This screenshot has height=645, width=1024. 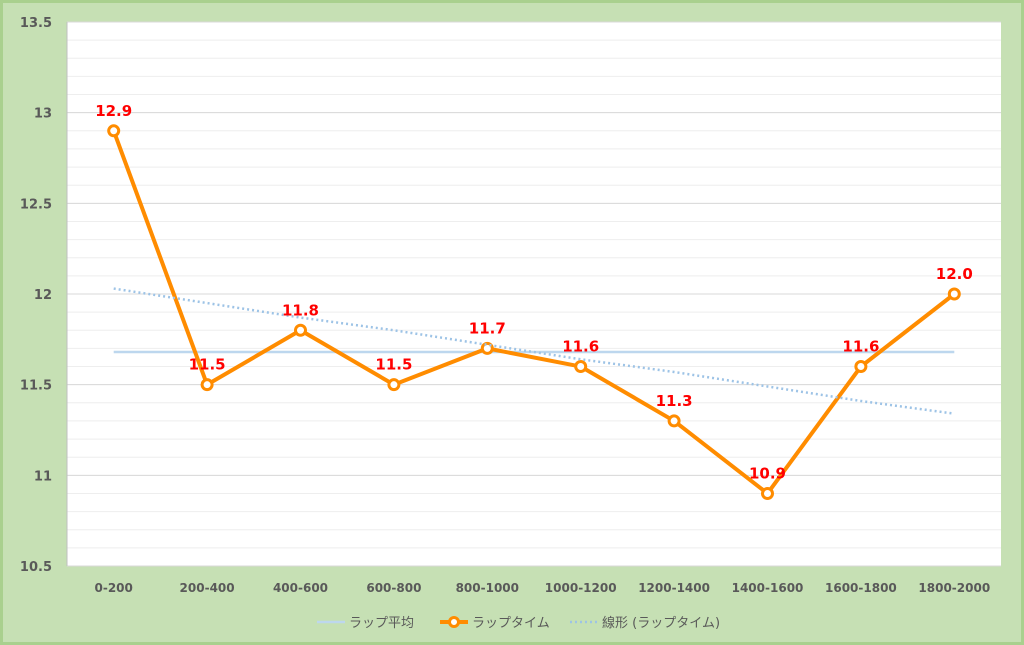 I want to click on y-tick-label: 13.5, so click(x=36, y=23).